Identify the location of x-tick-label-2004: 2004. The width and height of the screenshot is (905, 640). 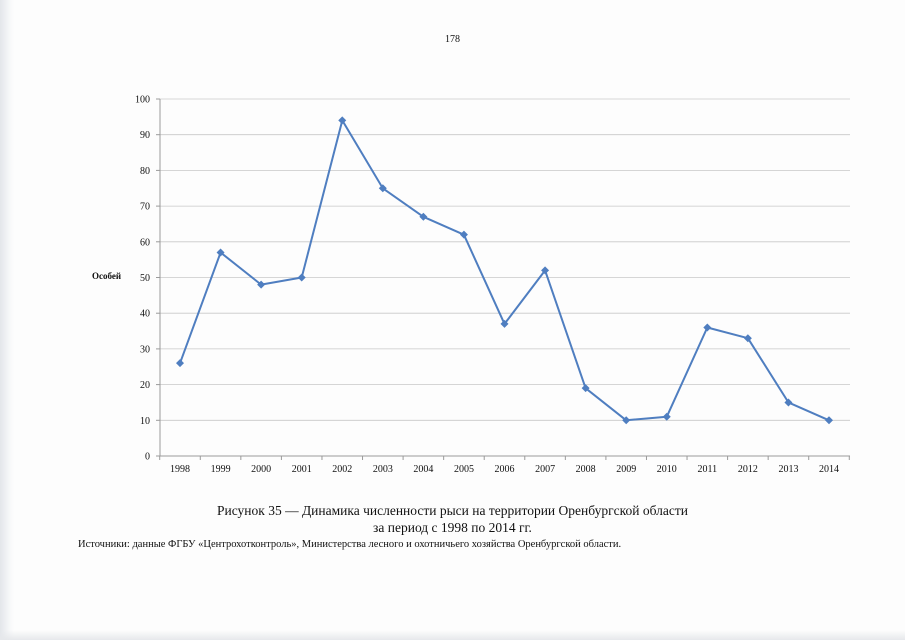
(423, 469).